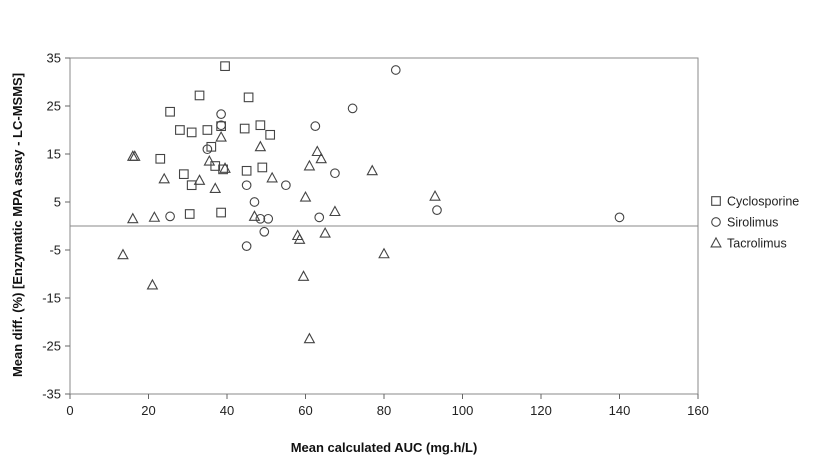  What do you see at coordinates (56, 226) in the screenshot?
I see `y-axis-ticks: -35 -25 -15 -5 5 15 25 35` at bounding box center [56, 226].